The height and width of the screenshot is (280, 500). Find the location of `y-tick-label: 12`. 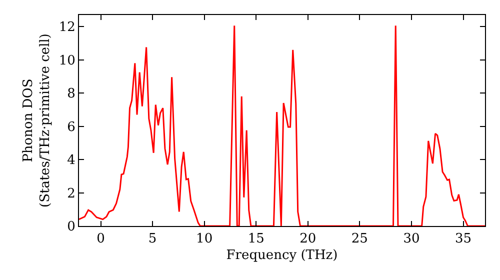

y-tick-label: 12 is located at coordinates (67, 28).